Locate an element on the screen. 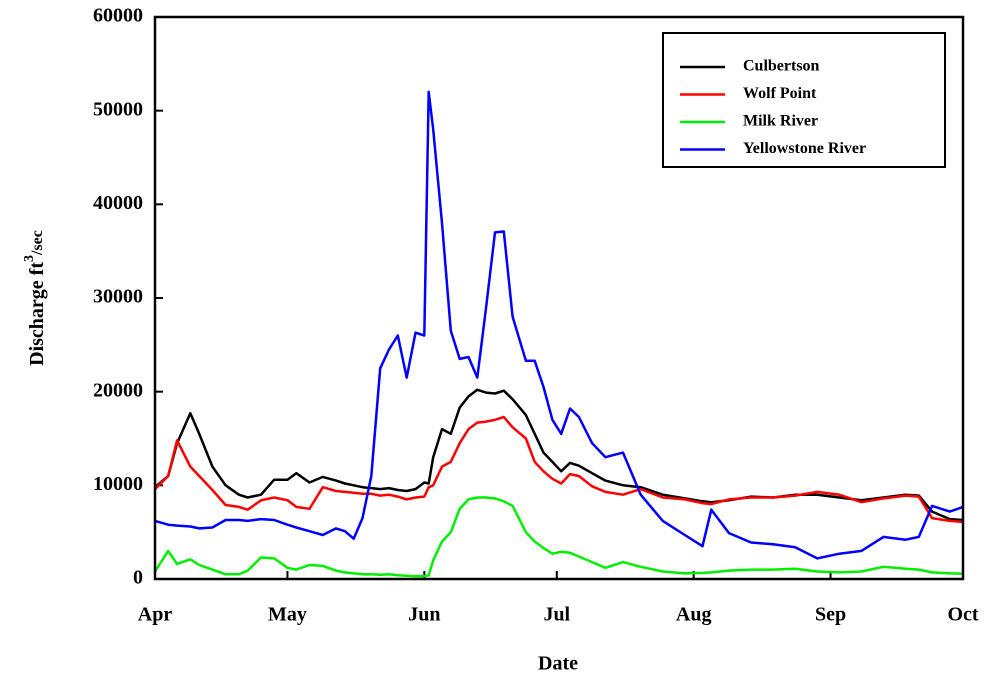  y-title-sup: 3 is located at coordinates (29, 258).